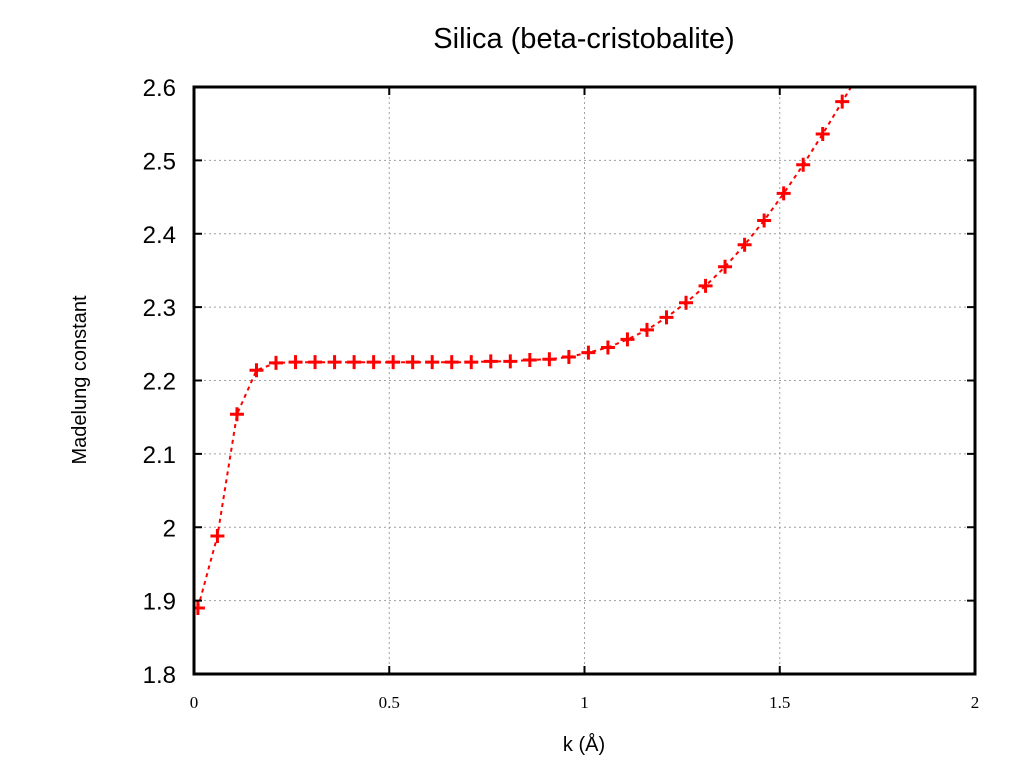  Describe the element at coordinates (159, 161) in the screenshot. I see `y-tick-label: 2.5` at that location.